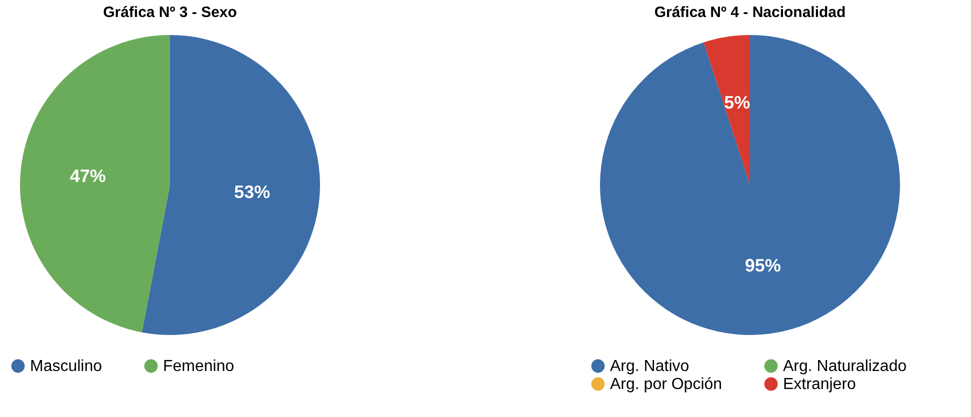  What do you see at coordinates (750, 12) in the screenshot?
I see `chart-title: Gráfica Nº 4 - Nacionalidad` at bounding box center [750, 12].